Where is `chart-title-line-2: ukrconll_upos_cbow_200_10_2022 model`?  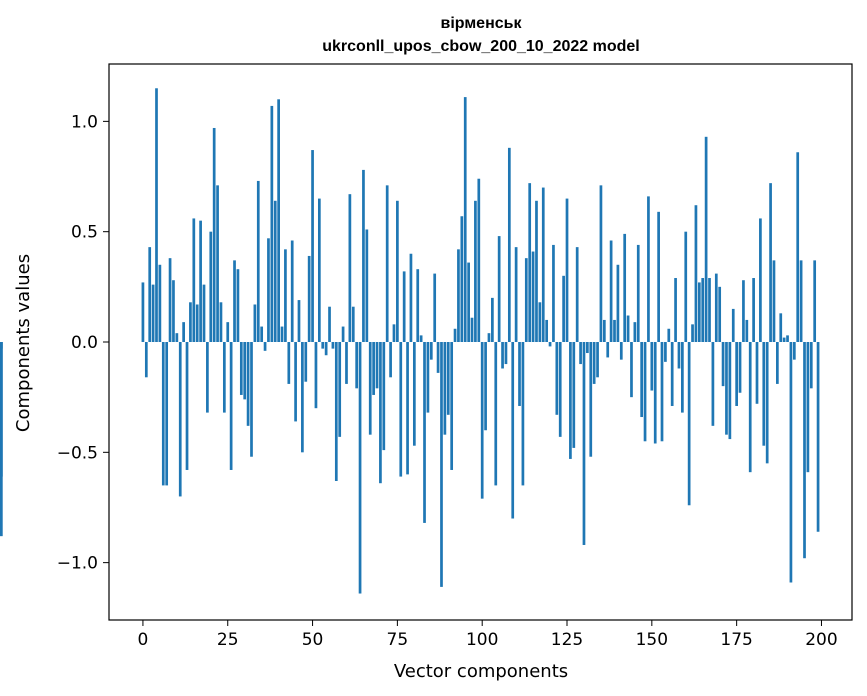
chart-title-line-2: ukrconll_upos_cbow_200_10_2022 model is located at coordinates (480, 46).